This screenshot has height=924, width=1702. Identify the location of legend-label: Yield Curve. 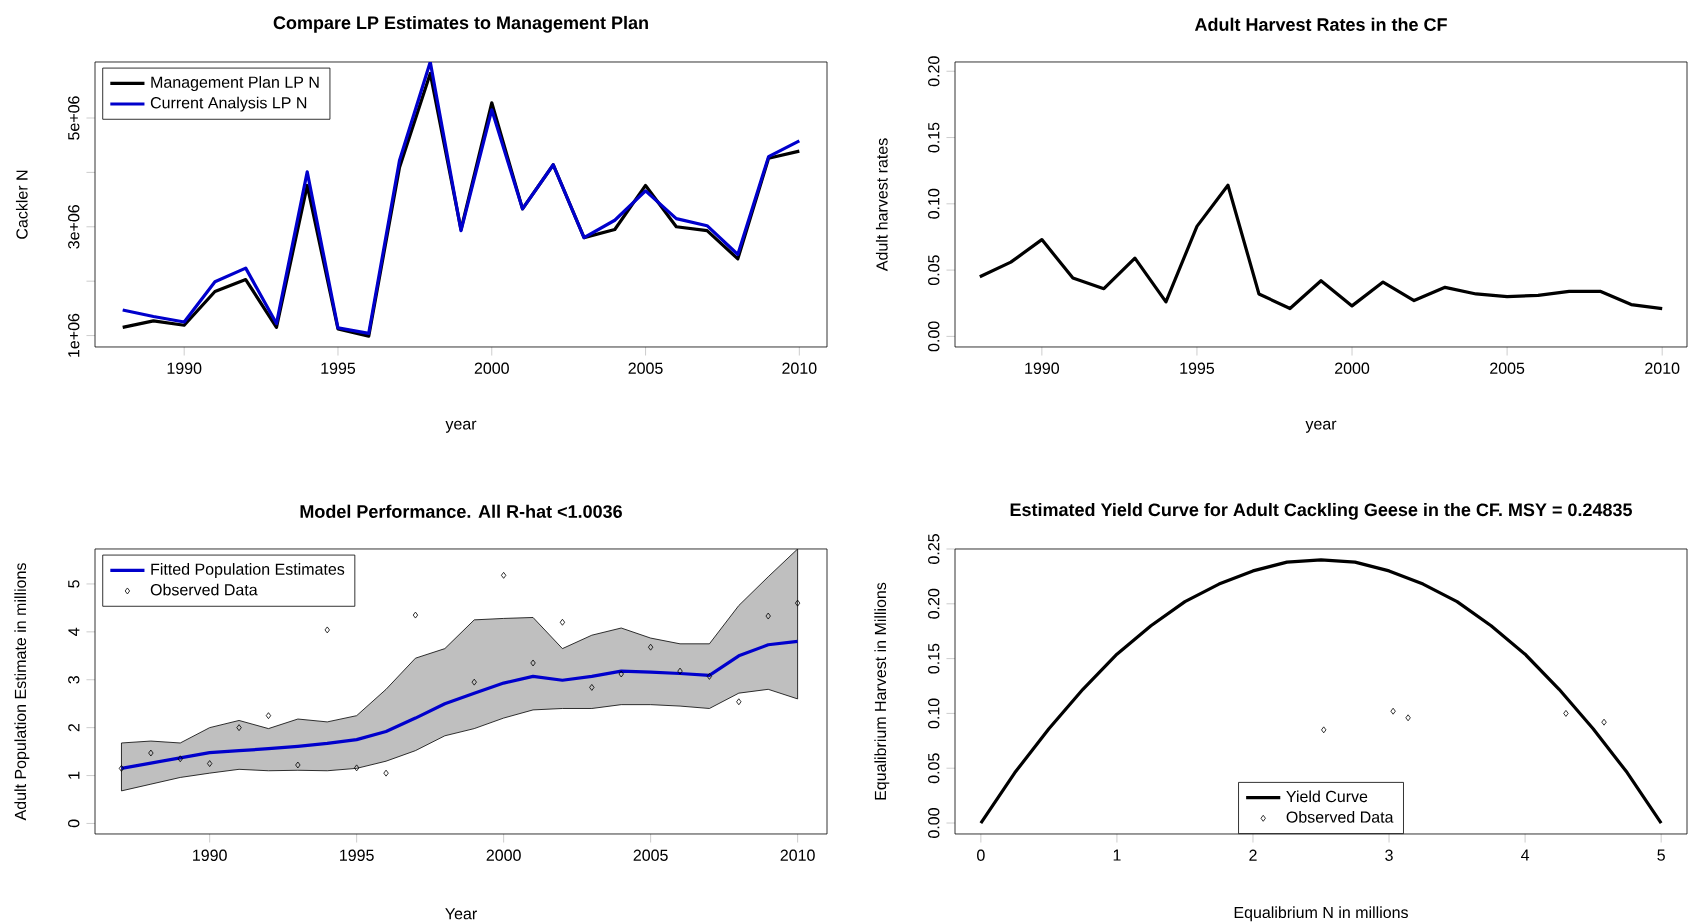
(1327, 796).